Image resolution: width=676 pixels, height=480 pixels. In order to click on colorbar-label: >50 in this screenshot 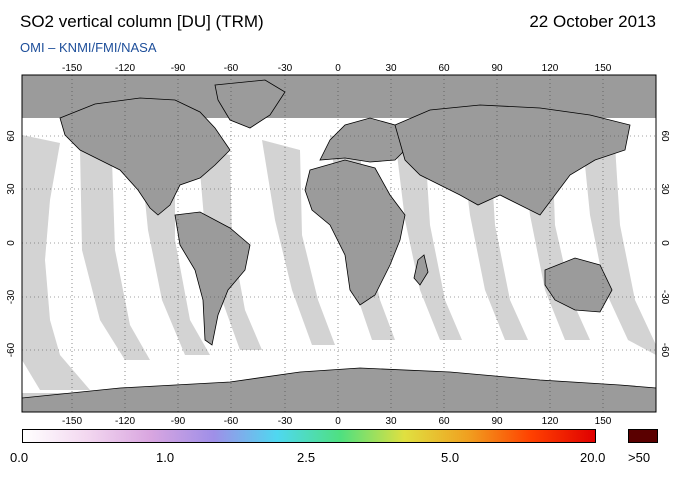, I will do `click(639, 457)`.